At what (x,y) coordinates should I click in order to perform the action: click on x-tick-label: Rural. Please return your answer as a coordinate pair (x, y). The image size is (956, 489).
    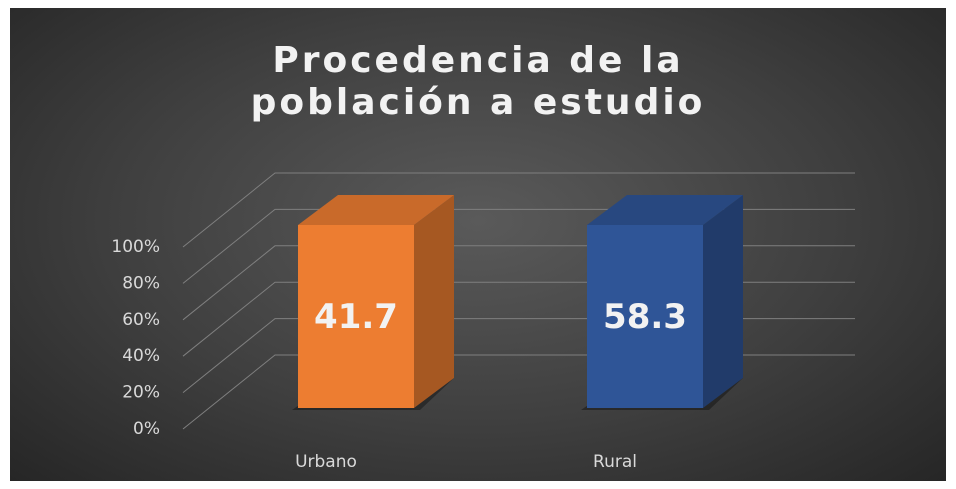
    Looking at the image, I should click on (615, 462).